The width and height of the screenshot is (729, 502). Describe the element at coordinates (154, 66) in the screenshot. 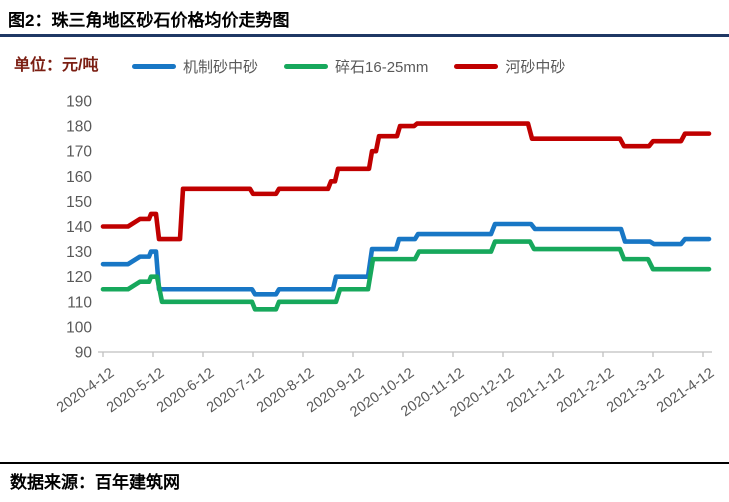

I see `legend-line-swatch-blue` at that location.